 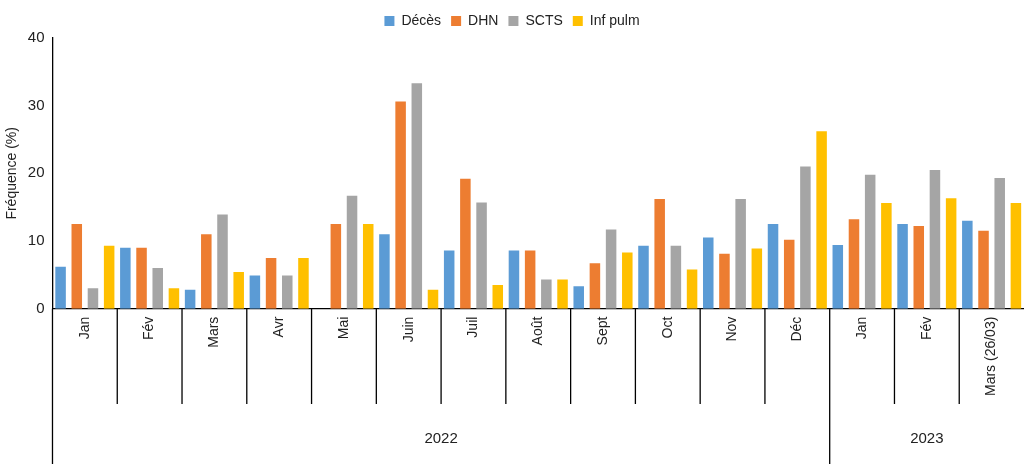 What do you see at coordinates (483, 19) in the screenshot?
I see `legend-label: DHN` at bounding box center [483, 19].